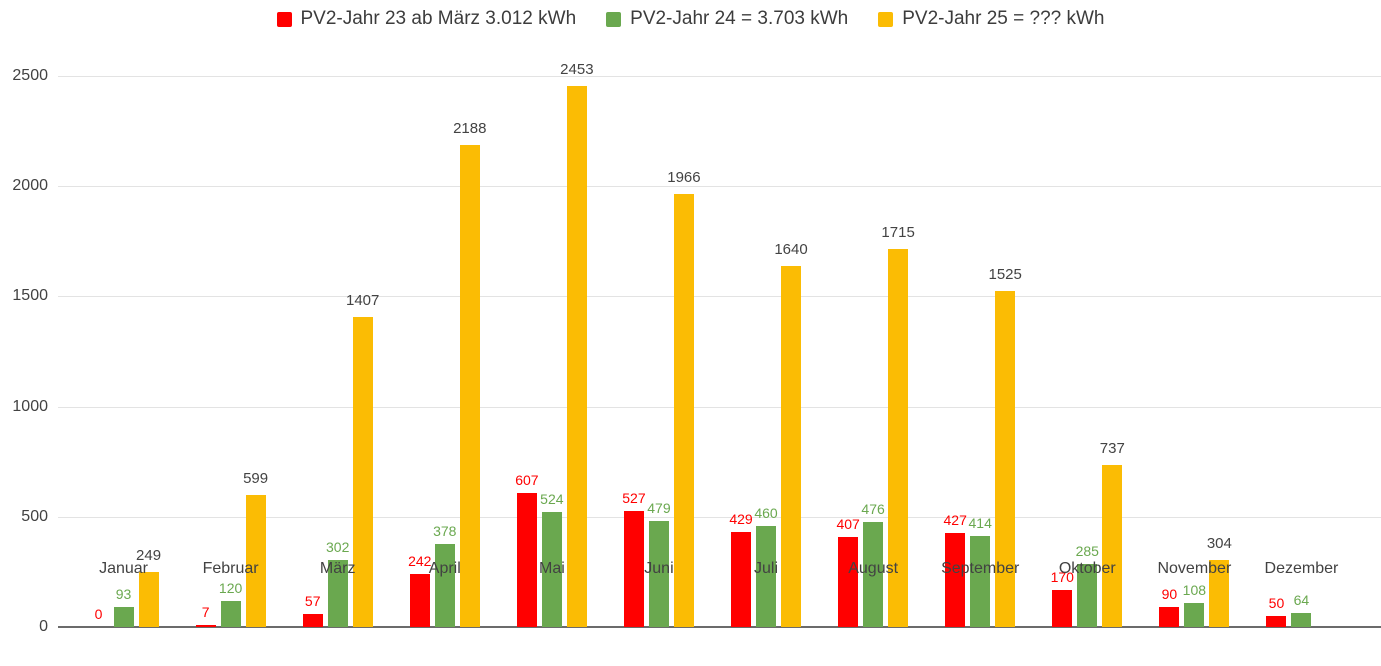 This screenshot has width=1381, height=666. What do you see at coordinates (312, 601) in the screenshot?
I see `bar-value-label: 57` at bounding box center [312, 601].